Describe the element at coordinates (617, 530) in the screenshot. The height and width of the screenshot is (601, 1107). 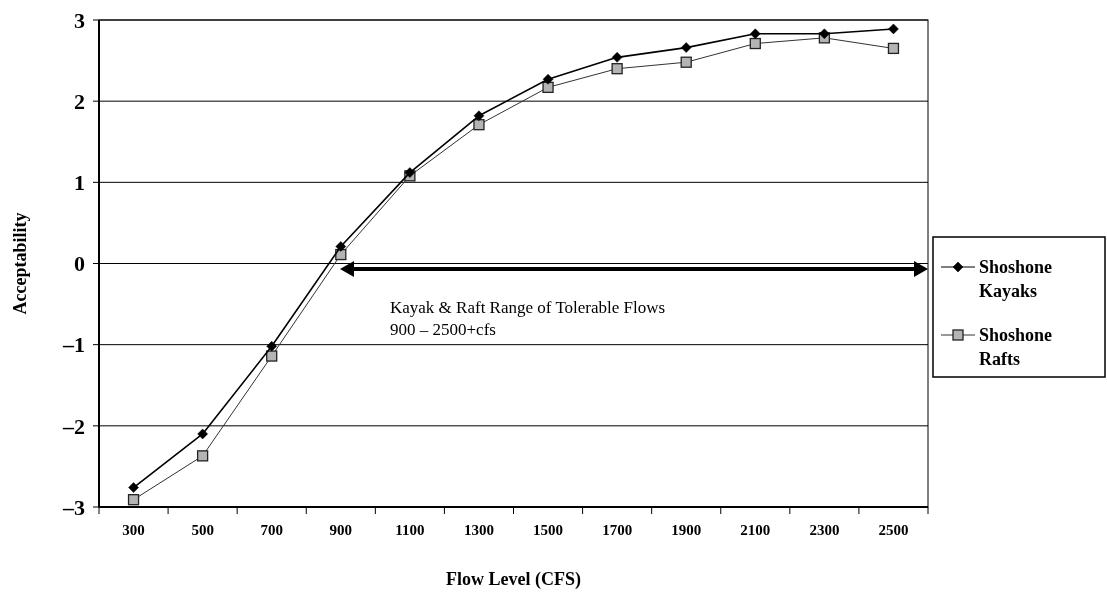
I see `x-tick-label: 1700` at that location.